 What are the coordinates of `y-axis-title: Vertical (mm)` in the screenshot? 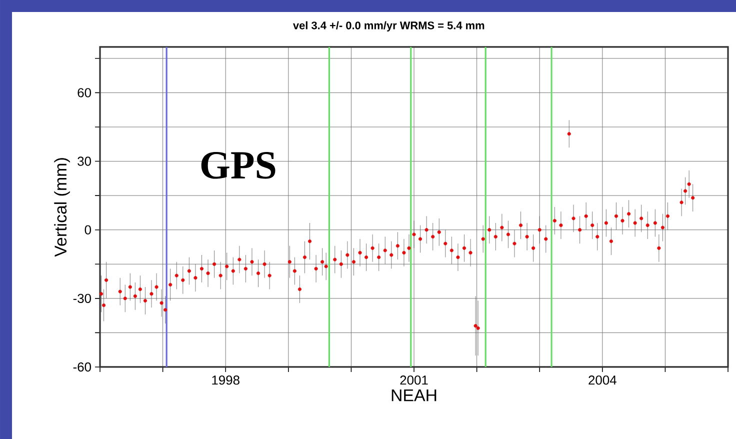 It's located at (62, 207).